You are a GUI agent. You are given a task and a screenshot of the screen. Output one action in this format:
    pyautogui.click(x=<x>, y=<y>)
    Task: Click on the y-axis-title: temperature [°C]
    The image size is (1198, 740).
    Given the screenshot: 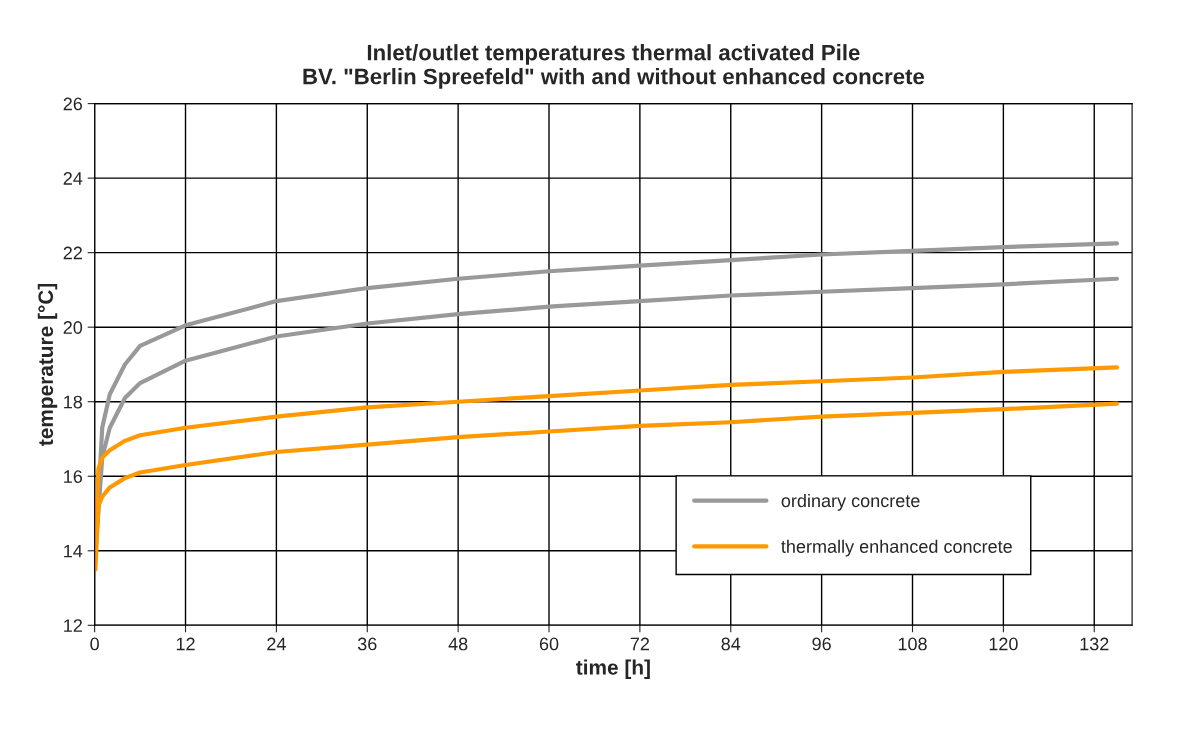 What is the action you would take?
    pyautogui.click(x=47, y=364)
    